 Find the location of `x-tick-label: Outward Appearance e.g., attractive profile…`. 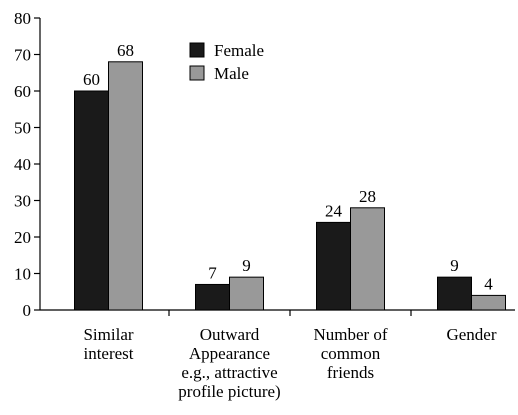

x-tick-label: Outward Appearance e.g., attractive profile… is located at coordinates (229, 363).